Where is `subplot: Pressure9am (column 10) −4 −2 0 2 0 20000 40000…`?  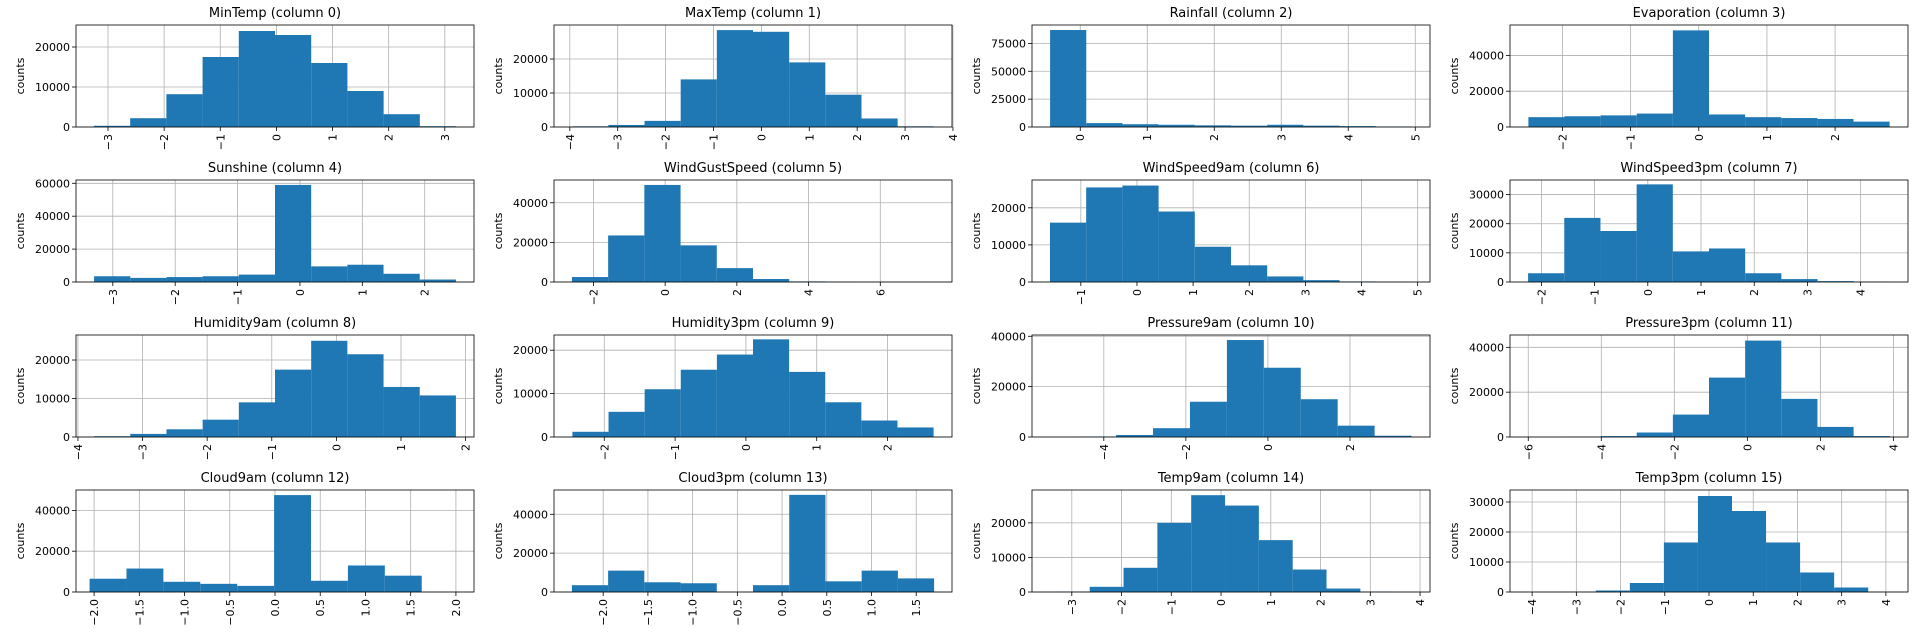
subplot: Pressure9am (column 10) −4 −2 0 2 0 20000 40000… is located at coordinates (1200, 388).